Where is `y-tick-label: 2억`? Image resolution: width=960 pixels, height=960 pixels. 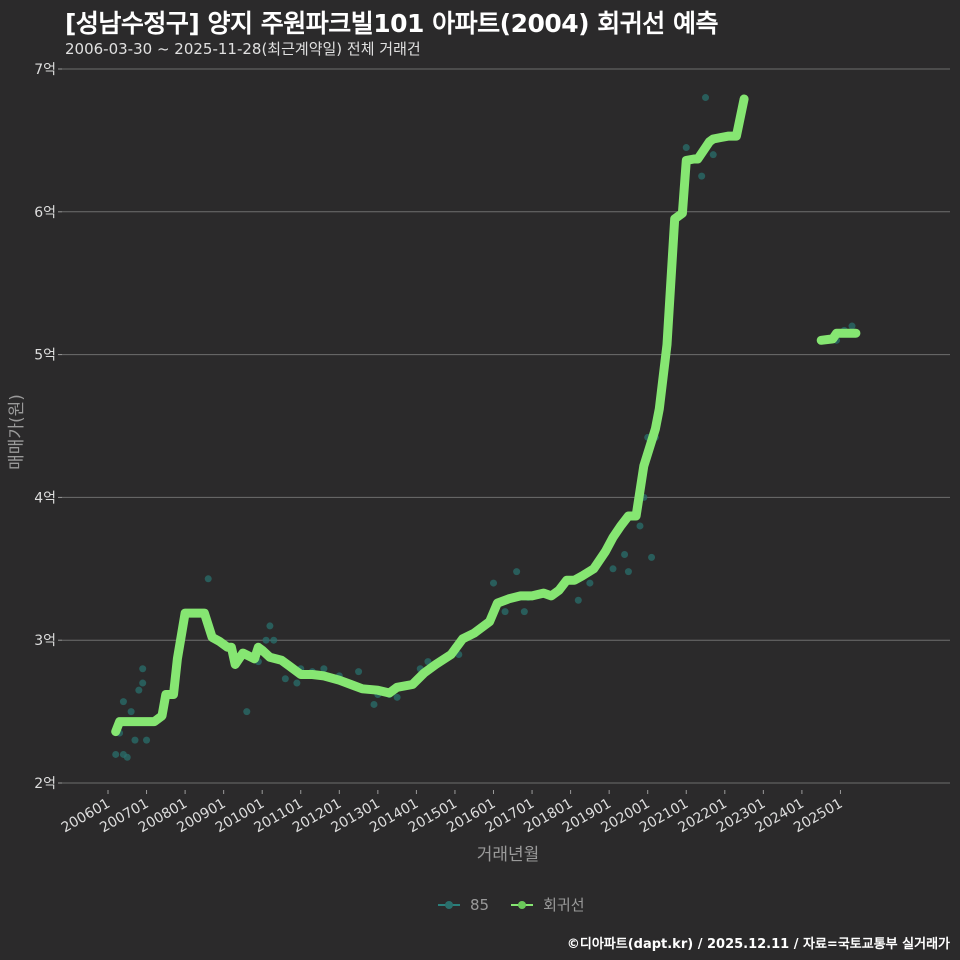 y-tick-label: 2억 is located at coordinates (45, 784).